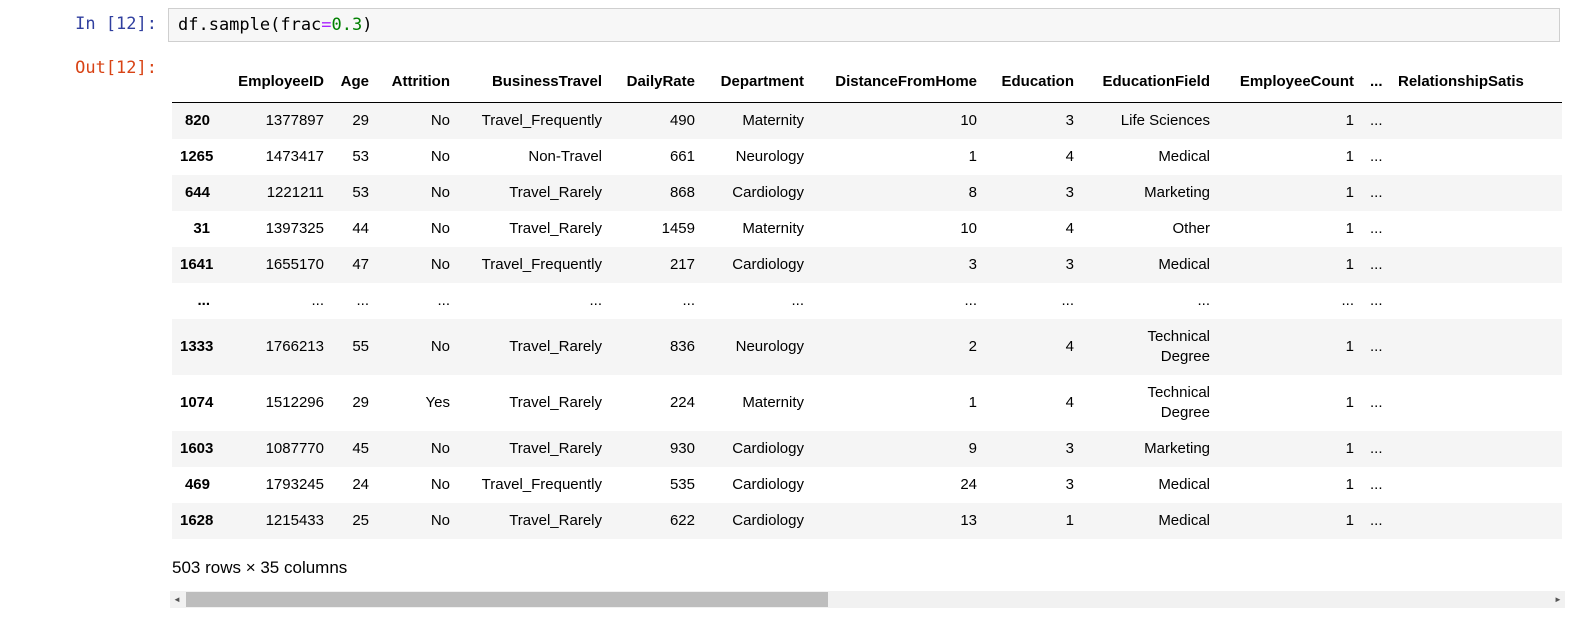 This screenshot has height=636, width=1583. I want to click on cell: 661, so click(682, 156).